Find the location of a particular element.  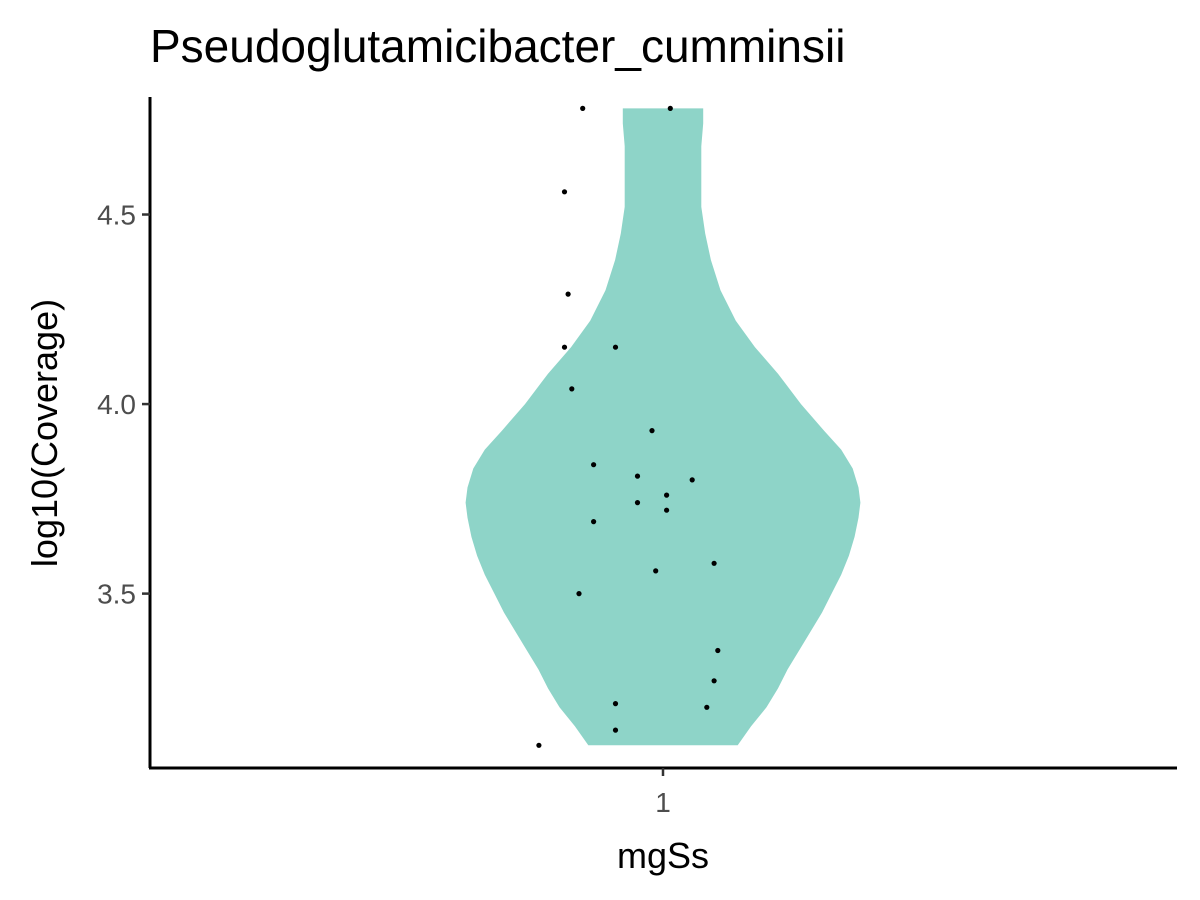

y-axis-title: log10(Coverage) is located at coordinates (44, 433).